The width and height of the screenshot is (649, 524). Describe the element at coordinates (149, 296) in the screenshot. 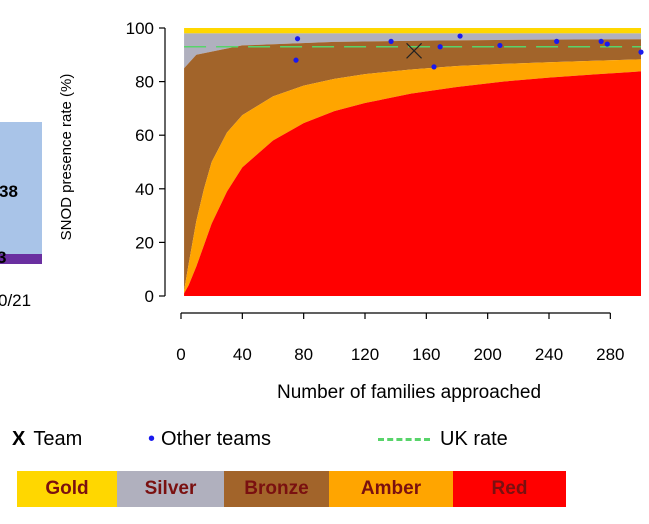

I see `y-tick-label: 0` at that location.